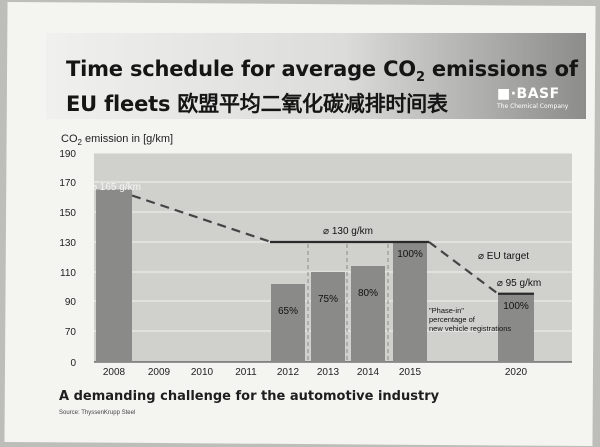  What do you see at coordinates (67, 154) in the screenshot?
I see `y-tick-label: 190` at bounding box center [67, 154].